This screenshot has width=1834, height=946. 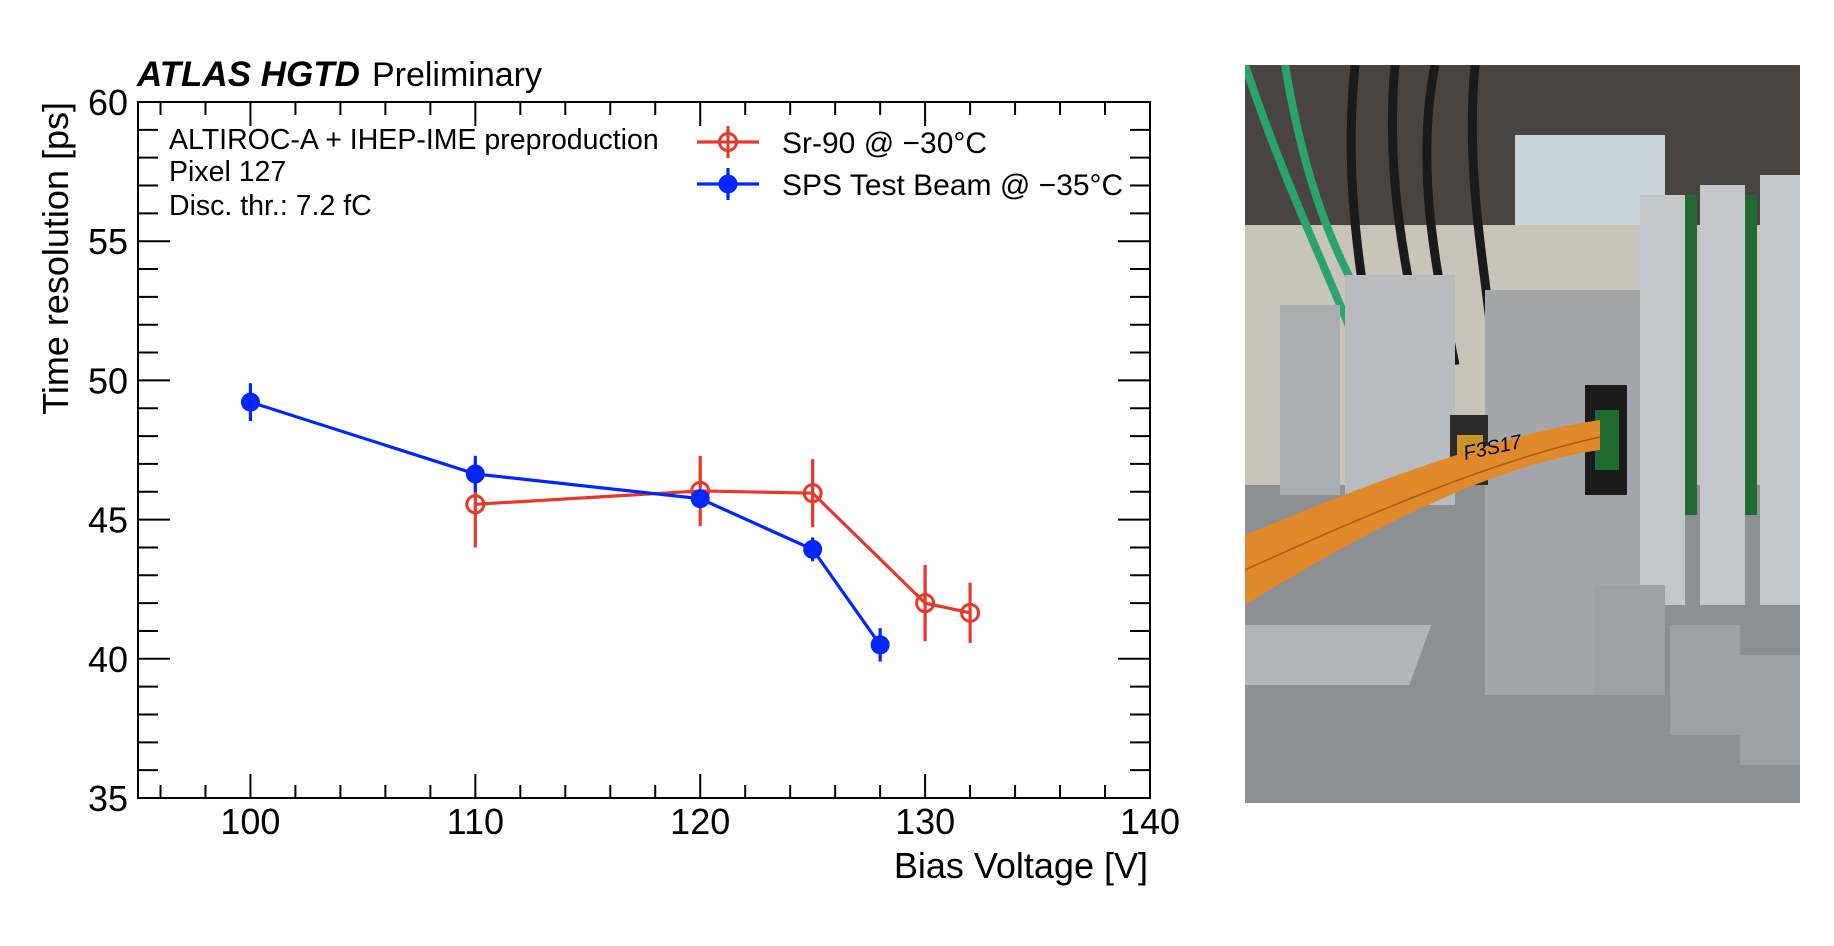 I want to click on legend-entry-sps: SPS Test Beam @ −35°C, so click(x=910, y=185).